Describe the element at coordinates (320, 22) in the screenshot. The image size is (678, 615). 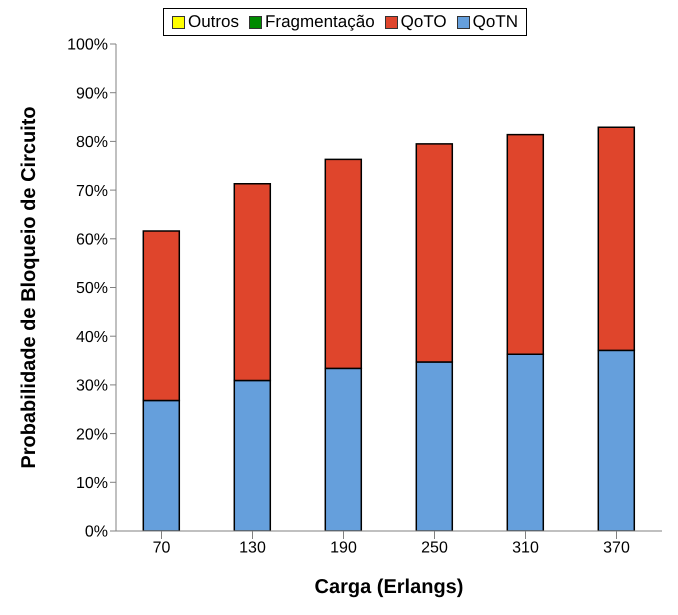
I see `legend-label: Fragmentação` at that location.